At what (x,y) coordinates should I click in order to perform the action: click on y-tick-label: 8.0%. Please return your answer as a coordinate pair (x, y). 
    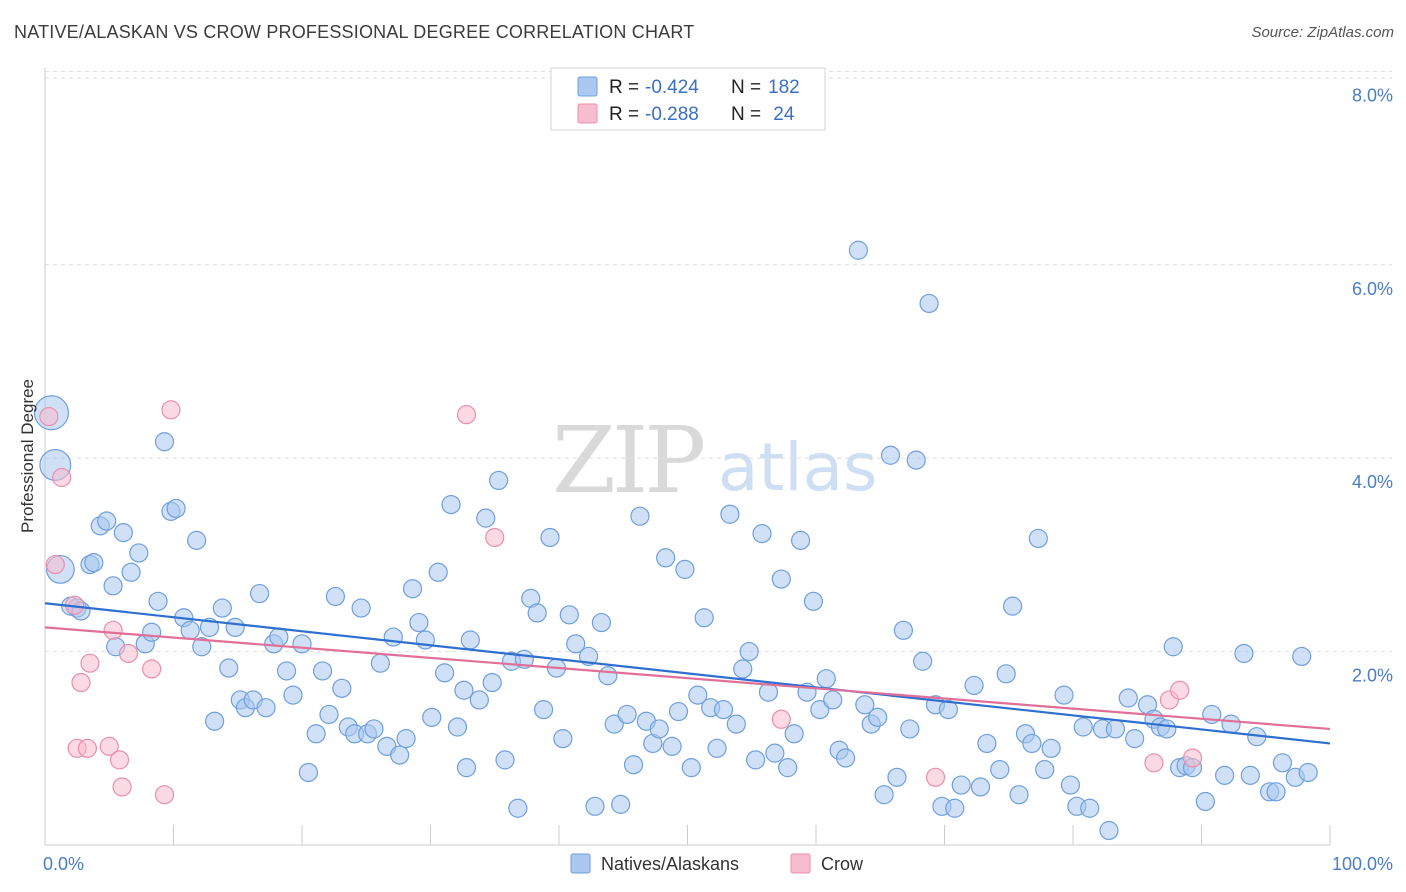
    Looking at the image, I should click on (1372, 95).